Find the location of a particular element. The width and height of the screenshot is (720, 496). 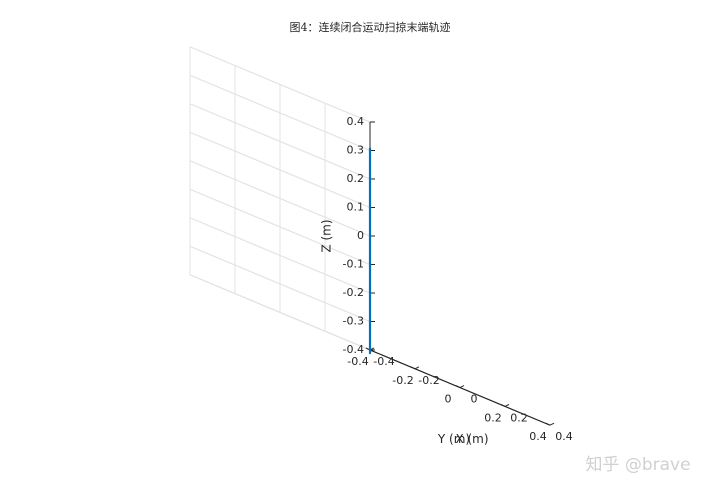

z-tick-label: 0.2 is located at coordinates (356, 178).